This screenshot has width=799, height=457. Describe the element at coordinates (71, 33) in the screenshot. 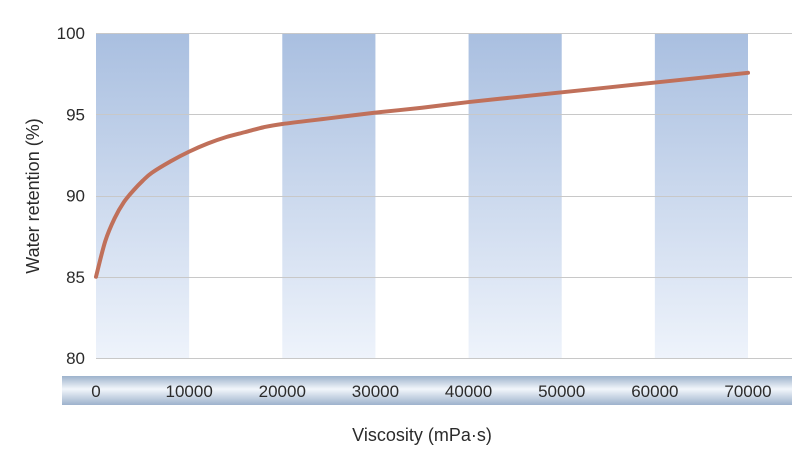

I see `y-tick-label: 100` at that location.